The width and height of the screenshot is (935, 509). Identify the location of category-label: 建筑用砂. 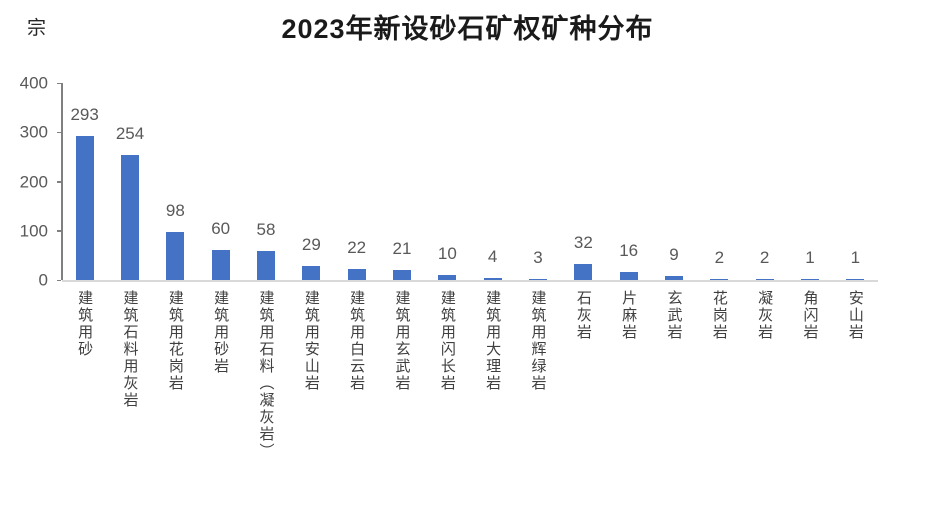
(85, 324).